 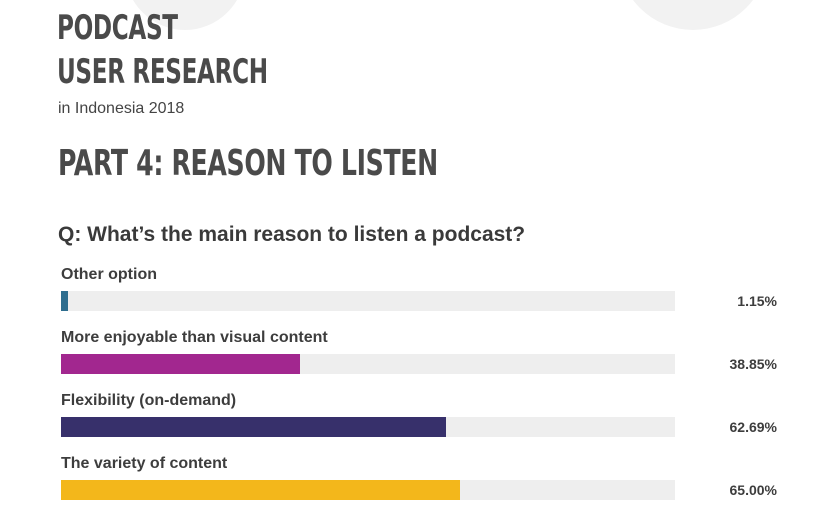 What do you see at coordinates (753, 490) in the screenshot?
I see `value-label: 65.00%` at bounding box center [753, 490].